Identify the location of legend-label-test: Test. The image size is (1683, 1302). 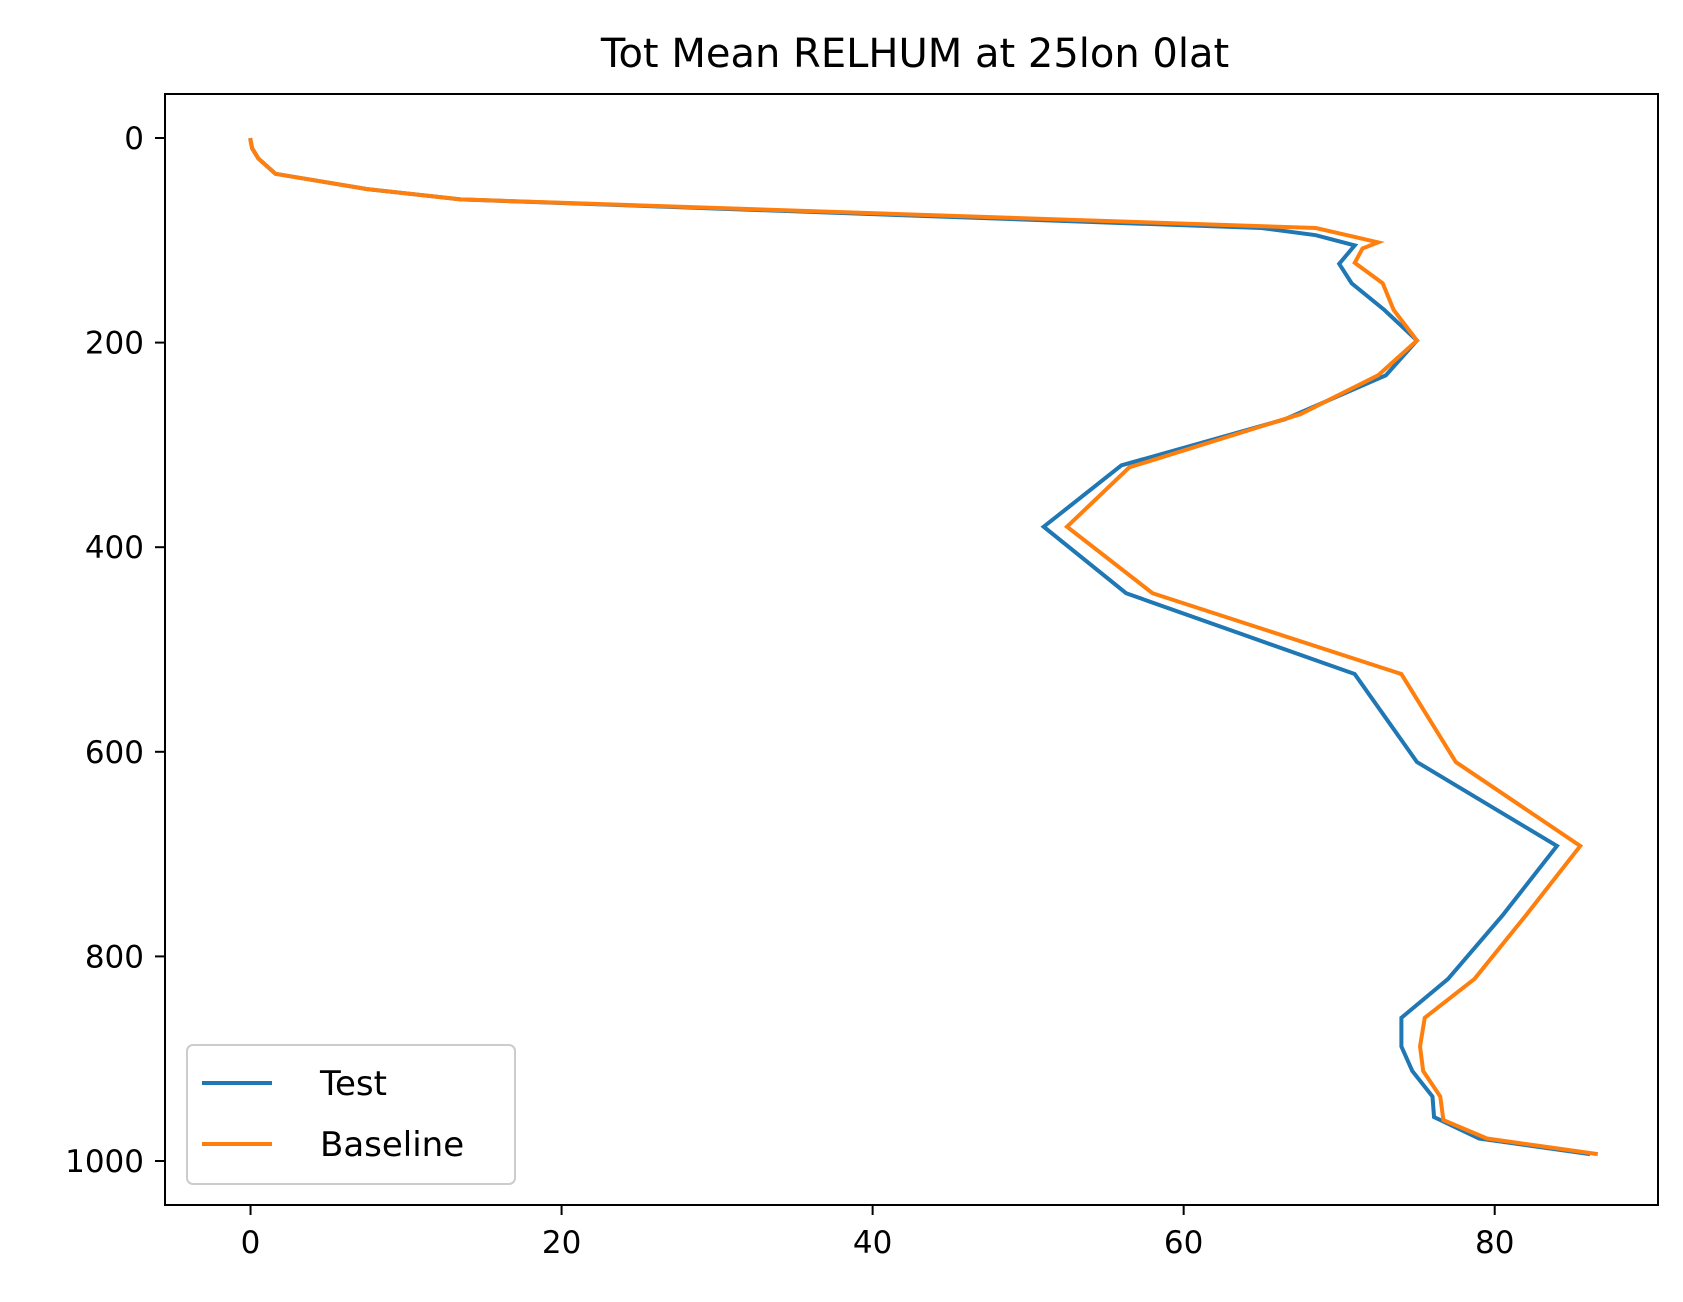
(353, 1084).